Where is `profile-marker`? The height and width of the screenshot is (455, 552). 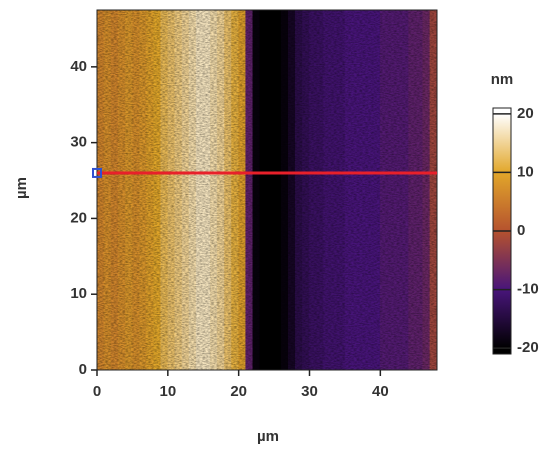 profile-marker is located at coordinates (97, 172).